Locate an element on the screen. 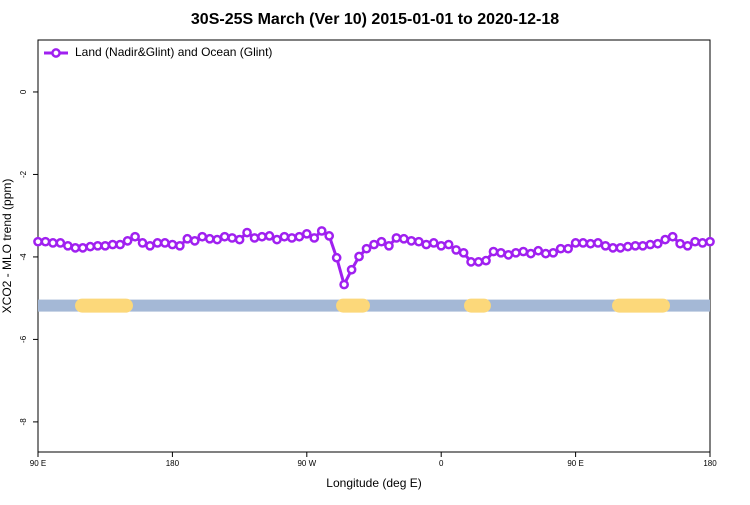 The image size is (750, 505). legend-marker is located at coordinates (56, 53).